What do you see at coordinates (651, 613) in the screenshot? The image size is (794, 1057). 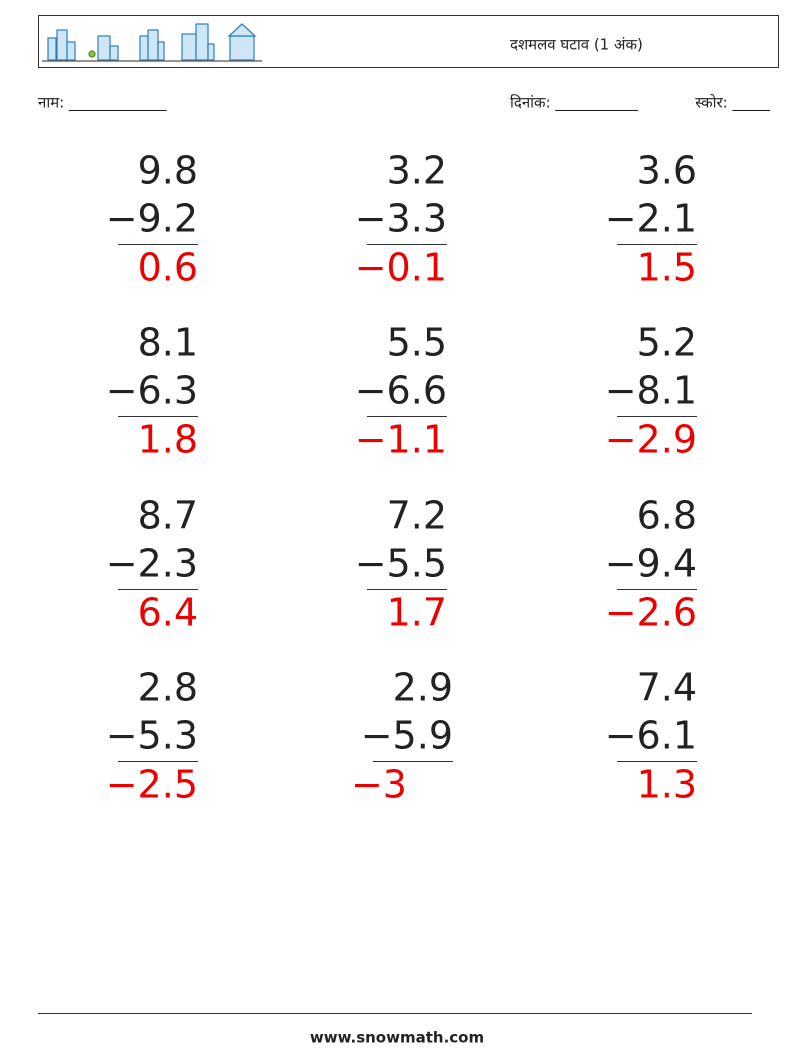 I see `answer: −2.6` at bounding box center [651, 613].